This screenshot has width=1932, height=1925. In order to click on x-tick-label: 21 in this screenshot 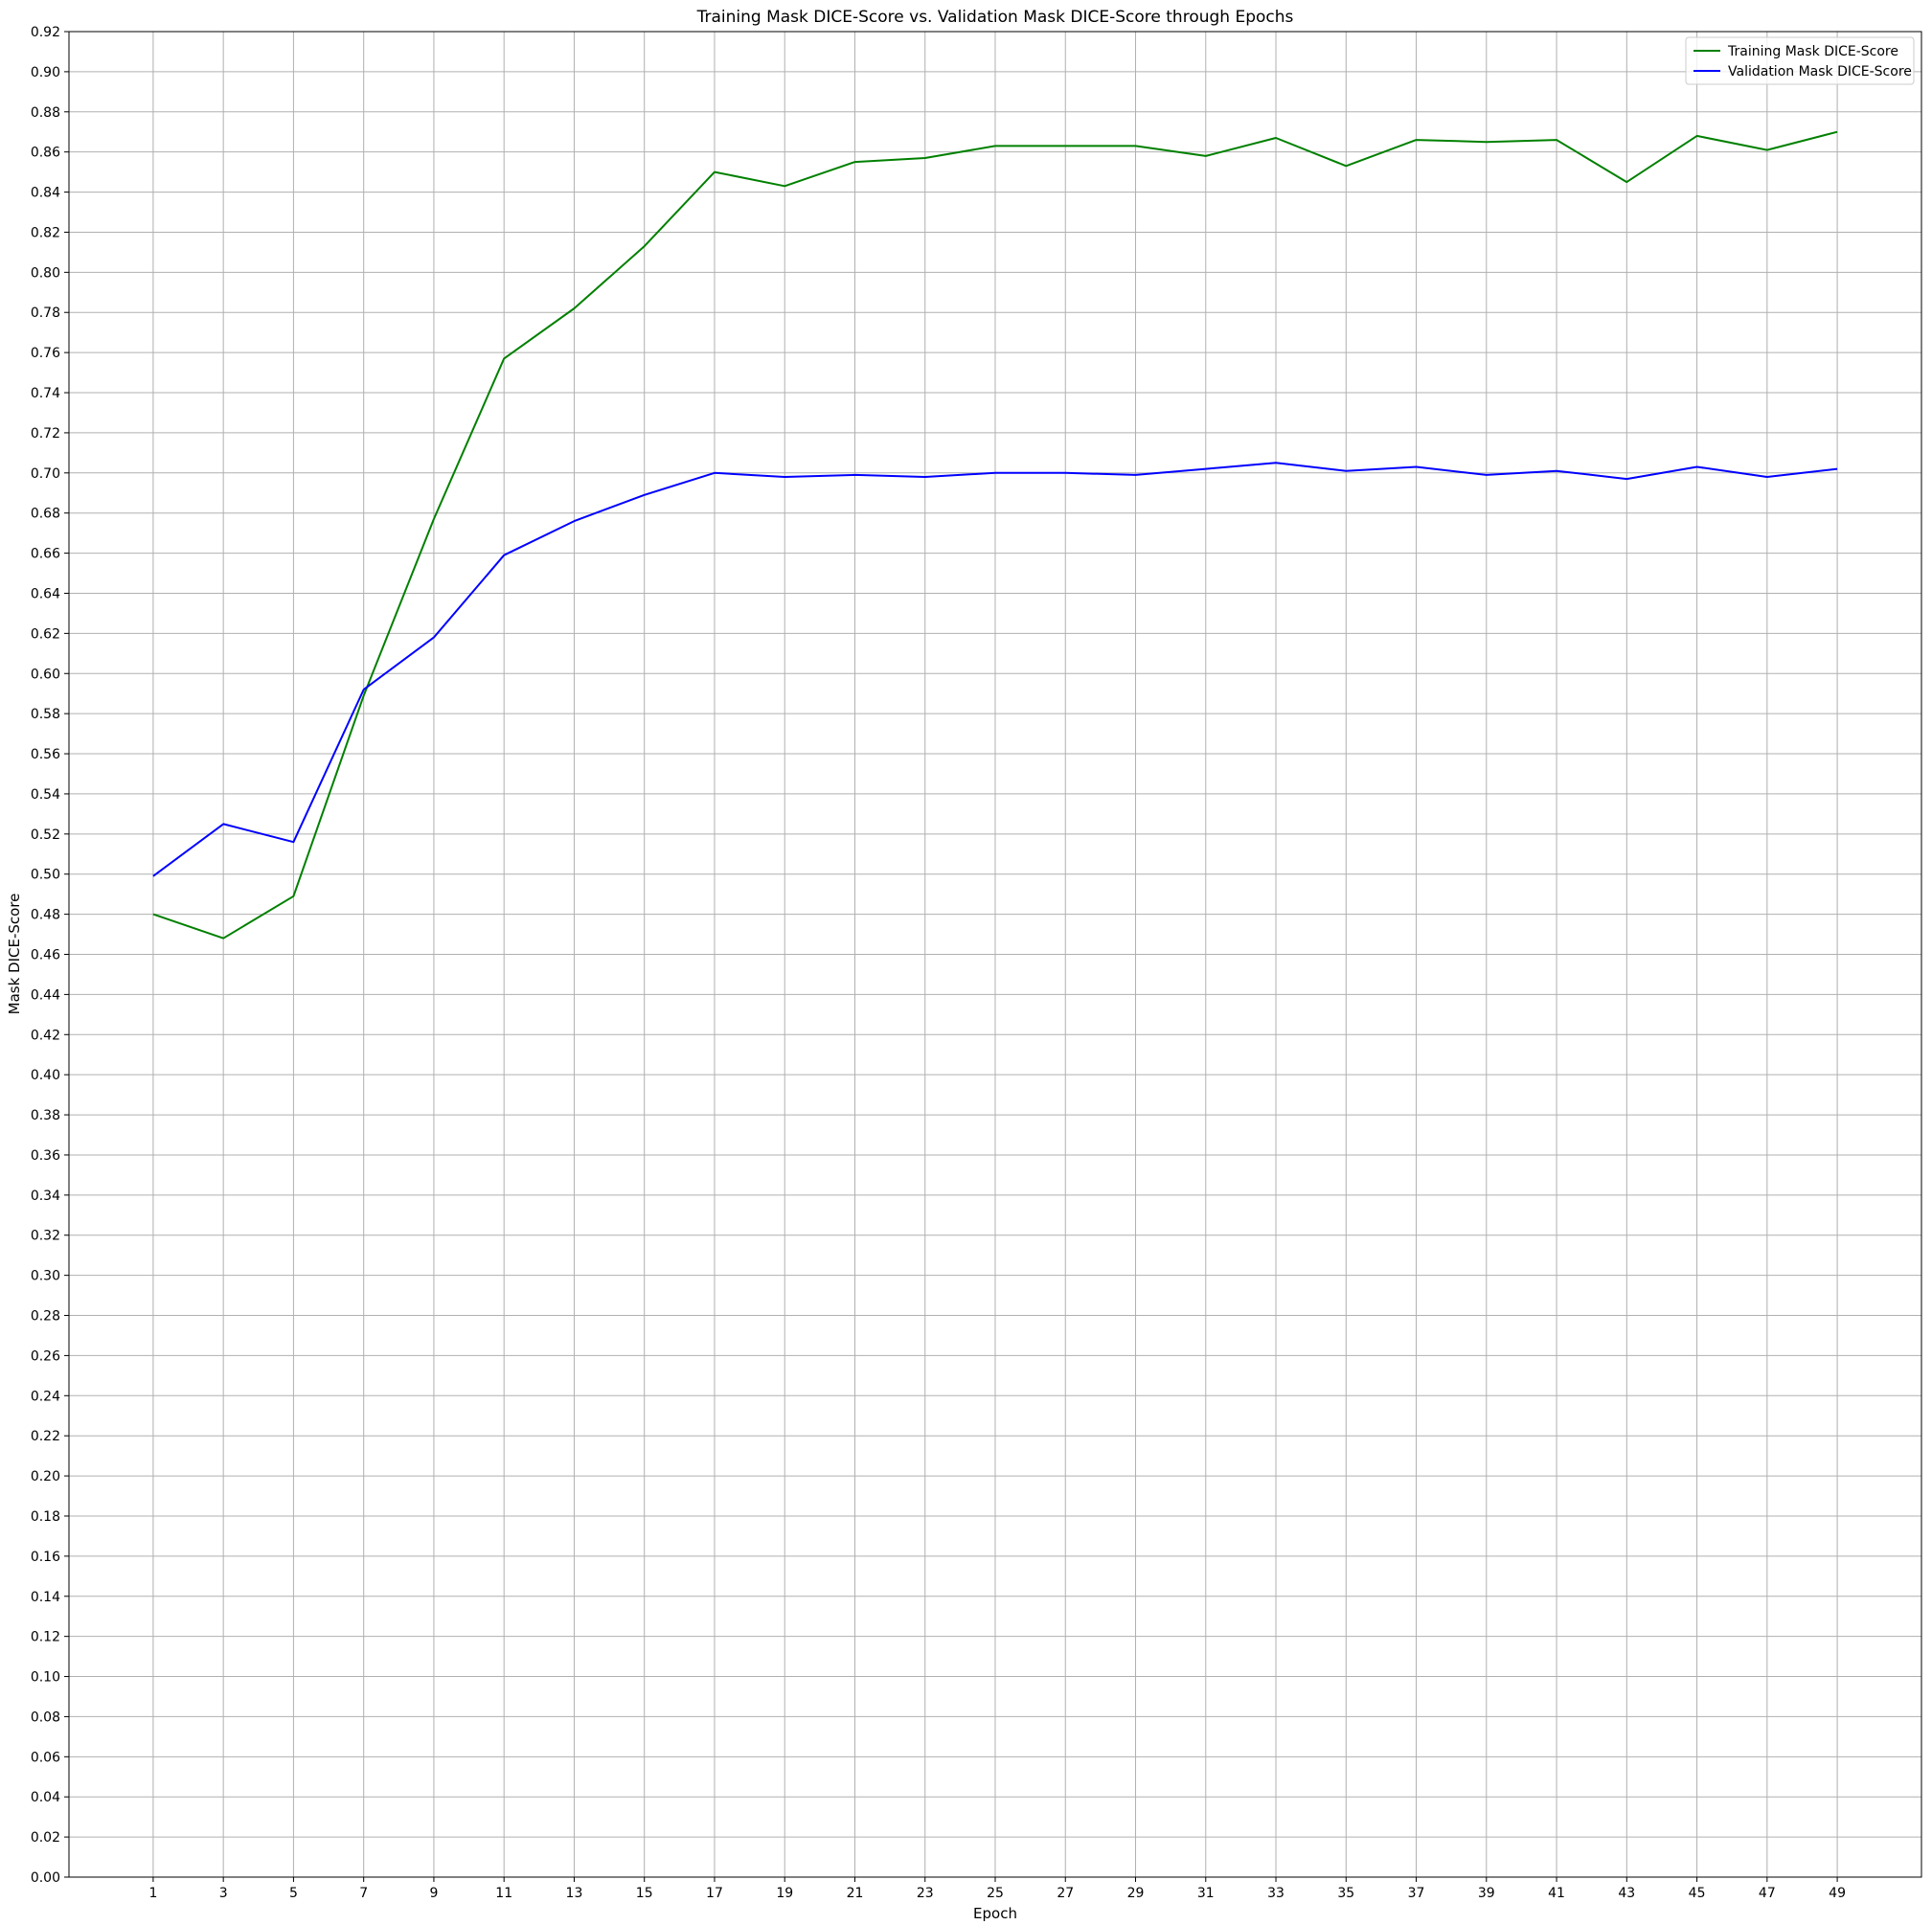, I will do `click(855, 1893)`.